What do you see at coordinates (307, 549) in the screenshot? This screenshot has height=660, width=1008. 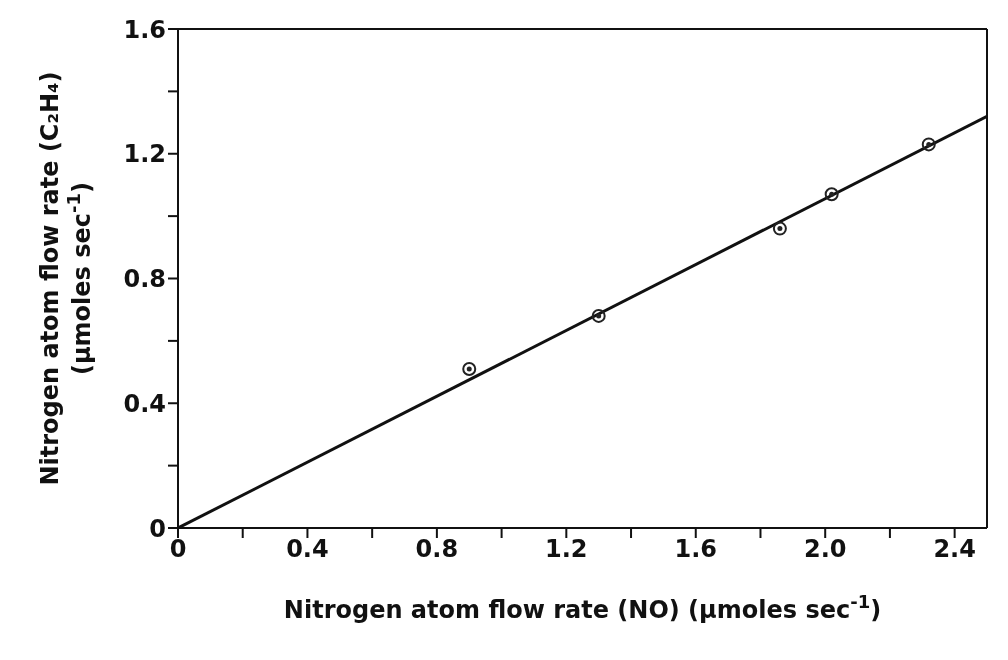 I see `x-tick-label: 0.4` at bounding box center [307, 549].